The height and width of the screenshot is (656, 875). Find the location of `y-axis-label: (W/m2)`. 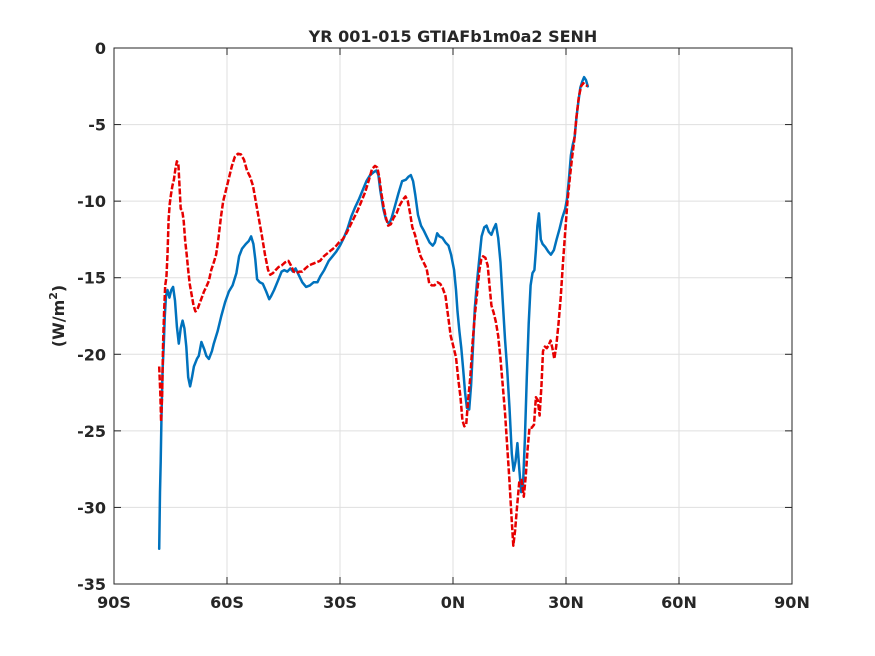

y-axis-label: (W/m2) is located at coordinates (57, 316).